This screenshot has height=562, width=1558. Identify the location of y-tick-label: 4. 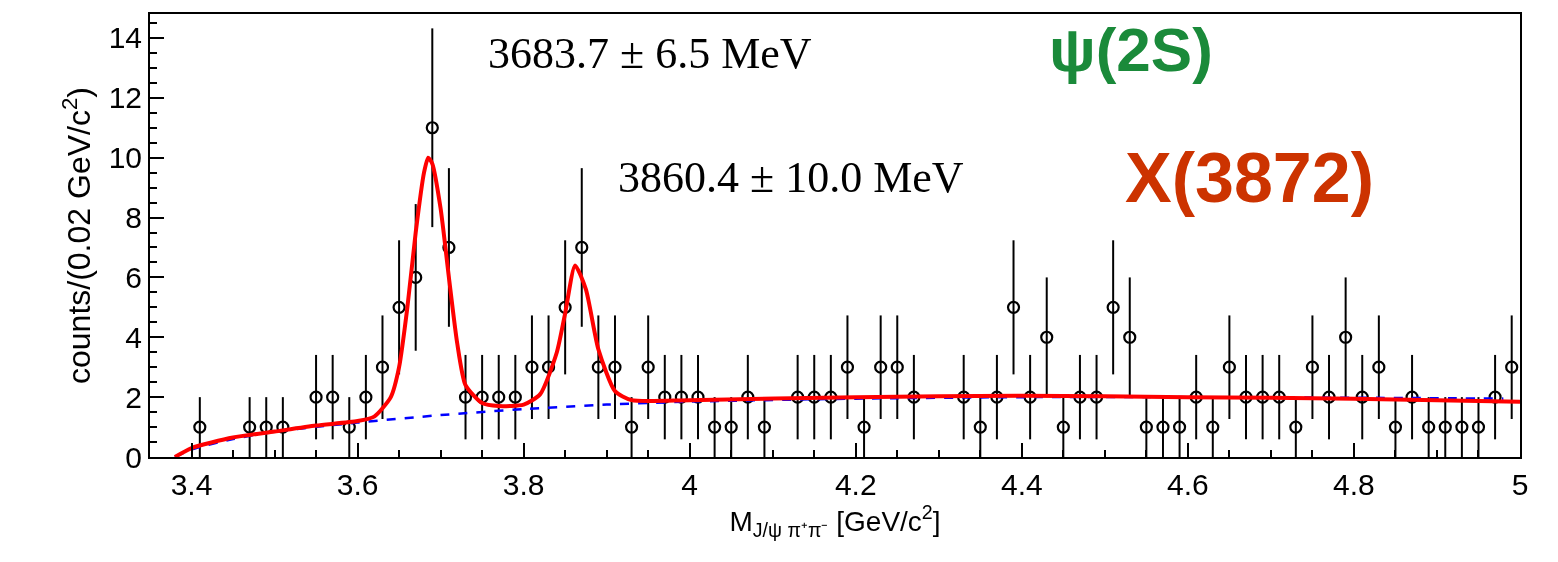
(133, 337).